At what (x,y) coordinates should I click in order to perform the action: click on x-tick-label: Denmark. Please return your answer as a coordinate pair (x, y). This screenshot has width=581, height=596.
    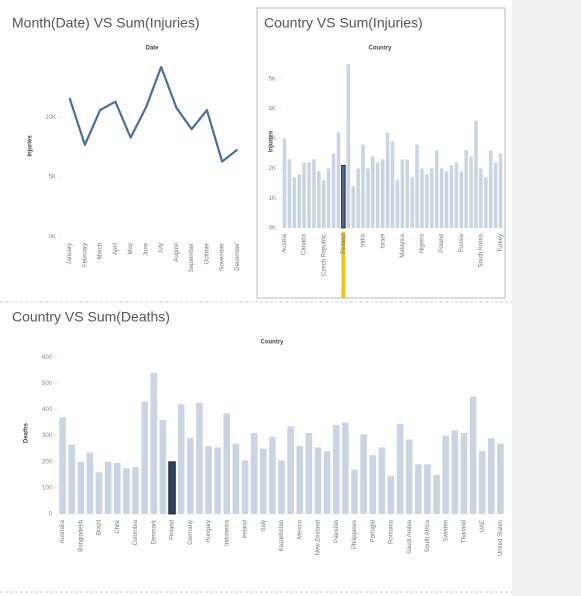
    Looking at the image, I should click on (154, 531).